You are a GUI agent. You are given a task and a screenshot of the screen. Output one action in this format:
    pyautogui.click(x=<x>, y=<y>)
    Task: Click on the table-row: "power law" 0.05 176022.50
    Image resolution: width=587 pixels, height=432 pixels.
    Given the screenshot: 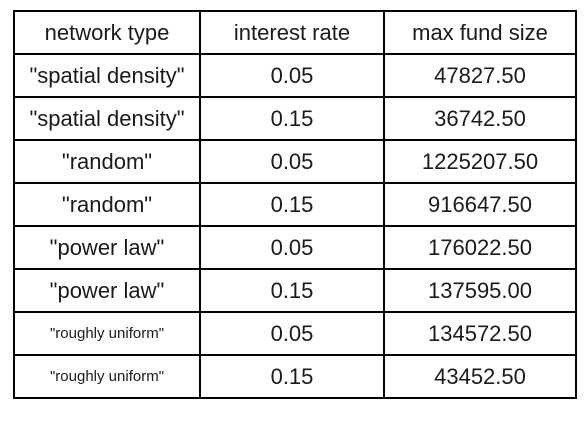 What is the action you would take?
    pyautogui.click(x=295, y=247)
    